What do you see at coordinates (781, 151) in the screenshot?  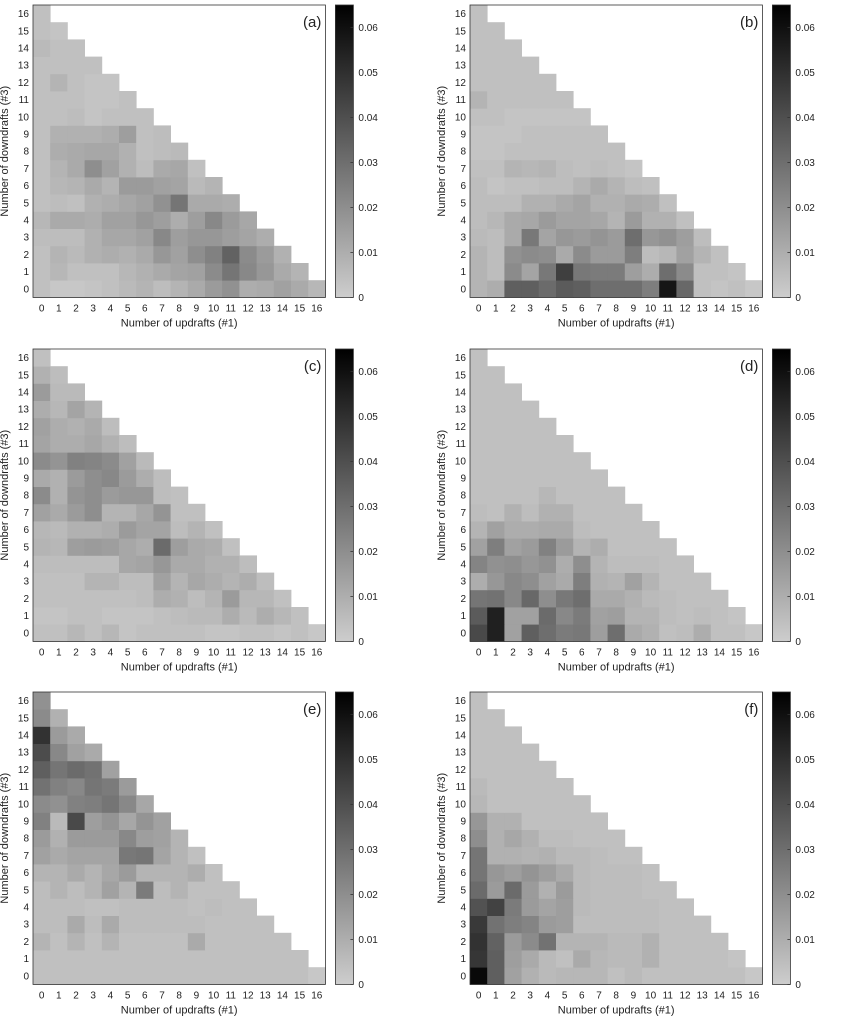 I see `colorbar` at bounding box center [781, 151].